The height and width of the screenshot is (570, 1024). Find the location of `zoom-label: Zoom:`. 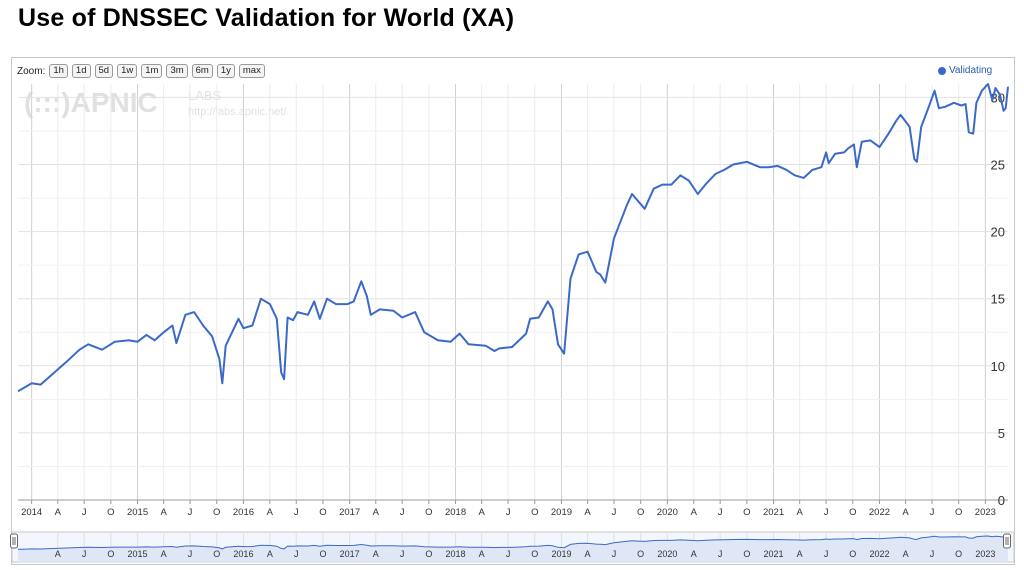

zoom-label: Zoom: is located at coordinates (31, 71).